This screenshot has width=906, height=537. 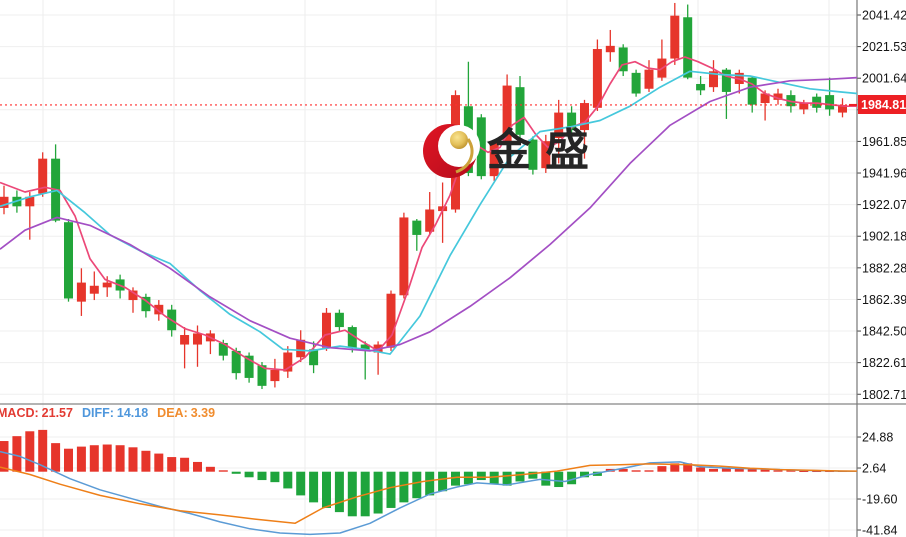 What do you see at coordinates (884, 205) in the screenshot?
I see `y-axis-label: 1922.07` at bounding box center [884, 205].